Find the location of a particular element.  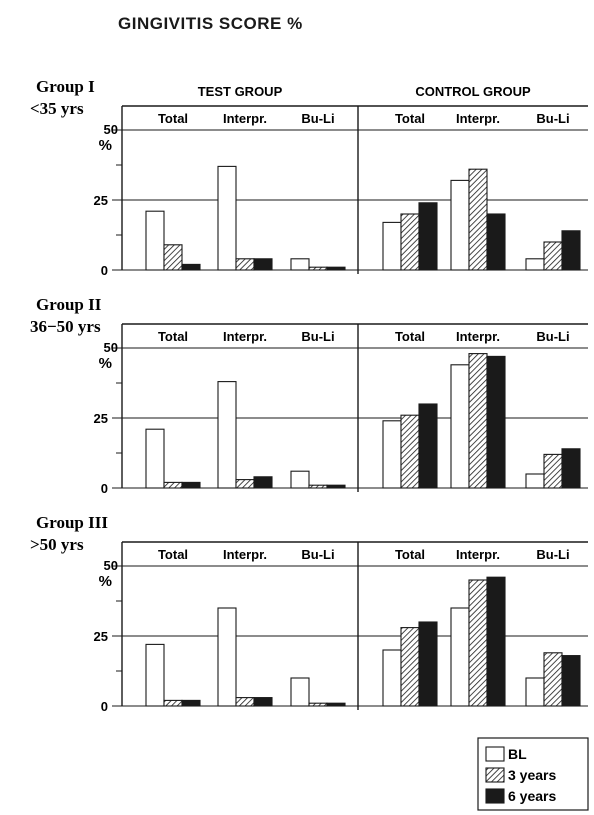

control-group-header: CONTROL GROUP is located at coordinates (473, 91).